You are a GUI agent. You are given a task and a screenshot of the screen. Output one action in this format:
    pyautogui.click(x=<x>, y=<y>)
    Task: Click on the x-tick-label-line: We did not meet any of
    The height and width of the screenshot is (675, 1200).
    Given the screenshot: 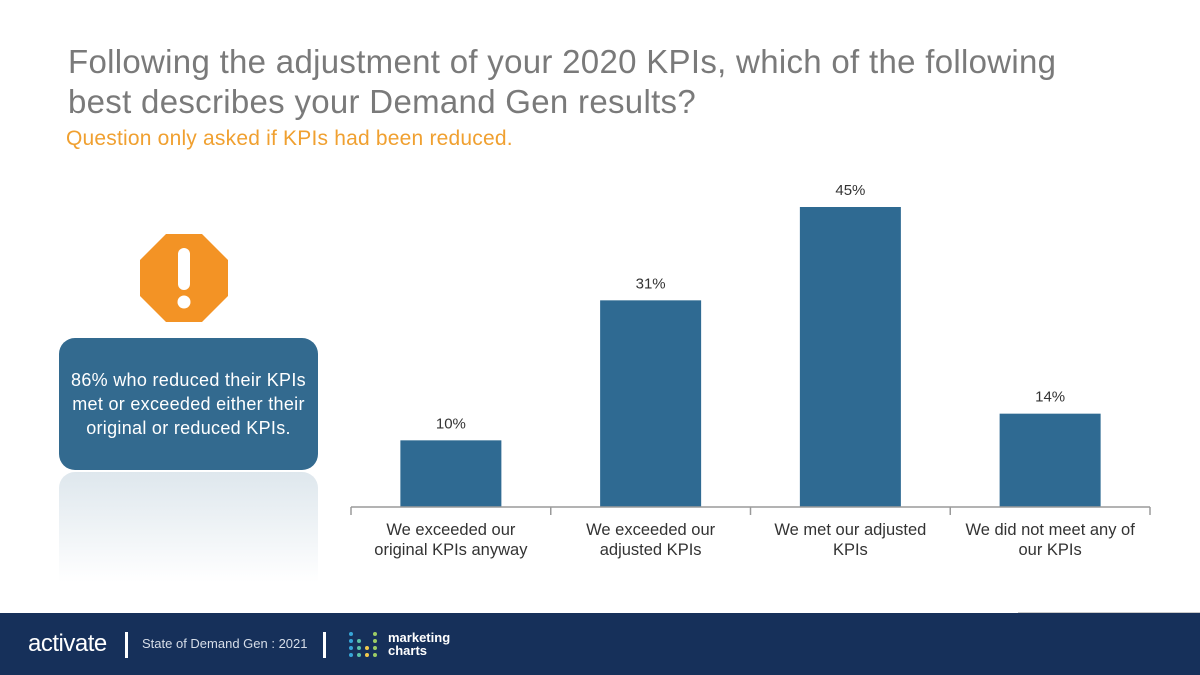 What is the action you would take?
    pyautogui.click(x=1050, y=530)
    